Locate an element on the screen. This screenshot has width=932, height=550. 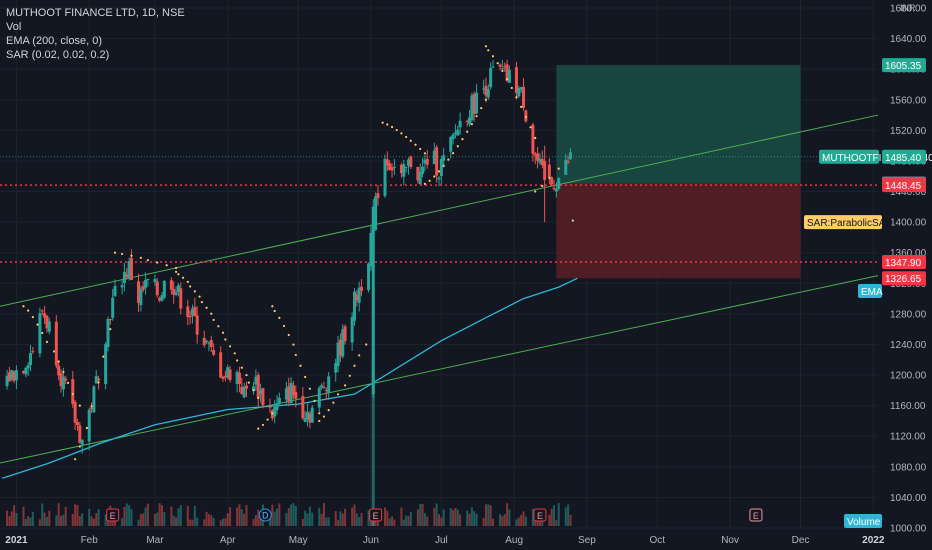
earnings-marker: E is located at coordinates (756, 515).